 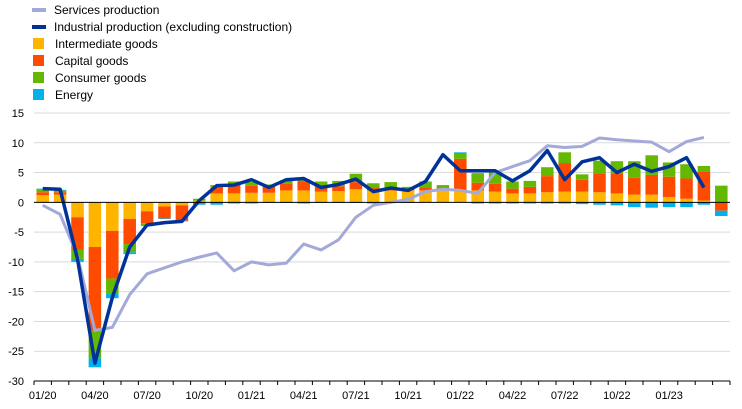 I want to click on legend-item-intermediate: Intermediate goods, so click(x=162, y=43).